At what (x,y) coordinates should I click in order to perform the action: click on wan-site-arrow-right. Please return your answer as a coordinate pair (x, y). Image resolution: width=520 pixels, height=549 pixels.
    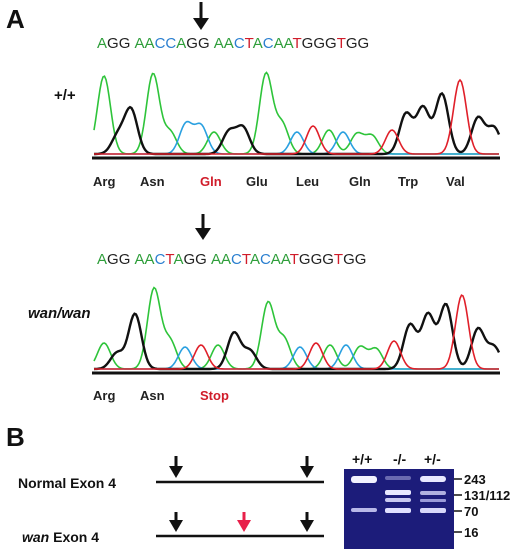
    Looking at the image, I should click on (307, 522).